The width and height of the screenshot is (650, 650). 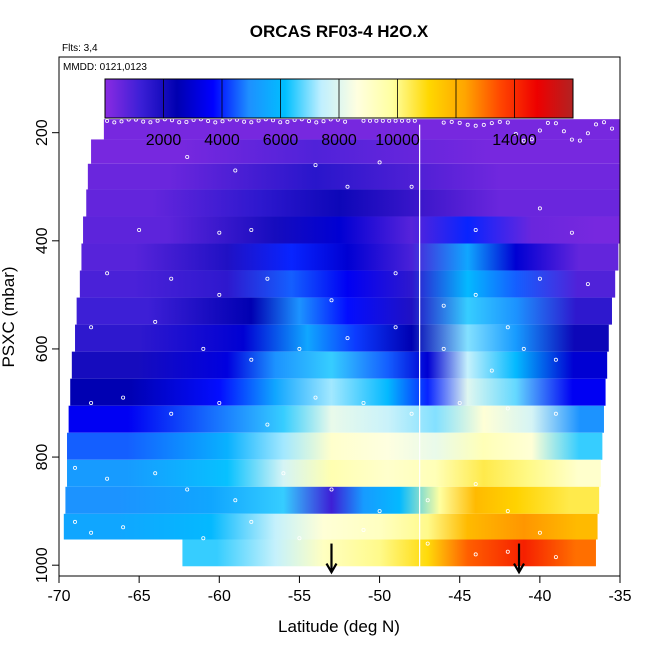 What do you see at coordinates (339, 31) in the screenshot?
I see `chart-title: ORCAS RF03-4 H2O.X` at bounding box center [339, 31].